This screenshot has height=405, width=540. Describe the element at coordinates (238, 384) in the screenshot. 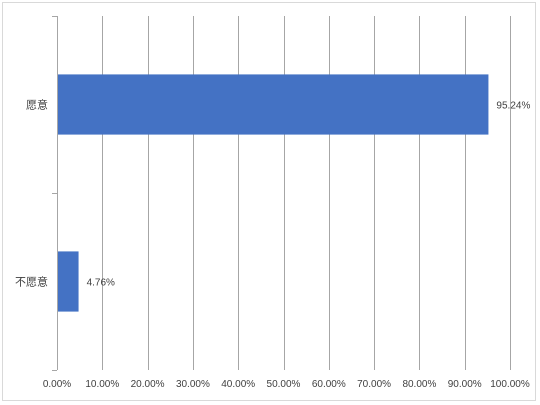

I see `x-tick-label-4: 40.00%` at that location.